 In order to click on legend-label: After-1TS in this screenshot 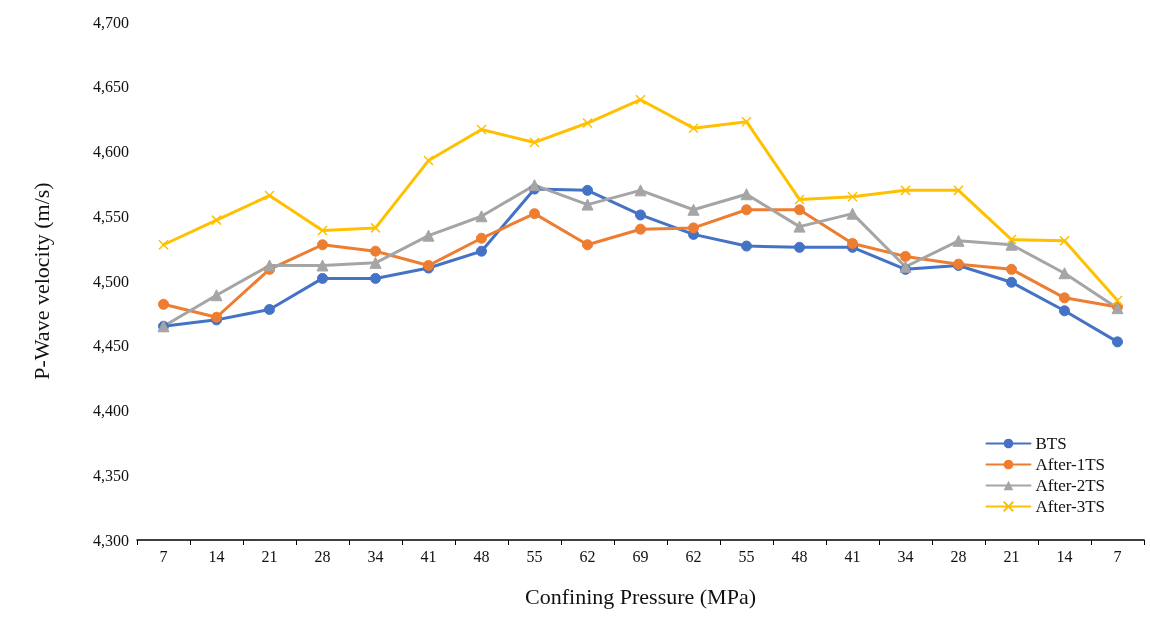, I will do `click(1070, 464)`.